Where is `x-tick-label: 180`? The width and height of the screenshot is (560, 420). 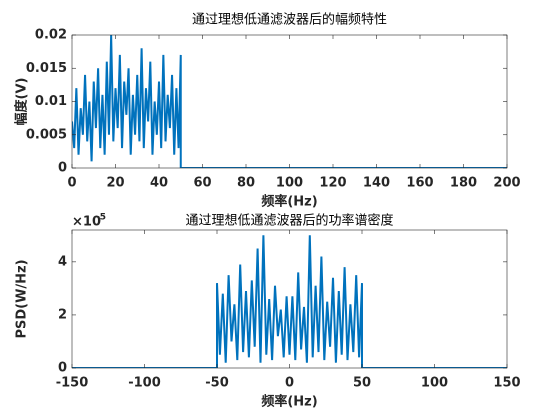
x-tick-label: 180 is located at coordinates (463, 183).